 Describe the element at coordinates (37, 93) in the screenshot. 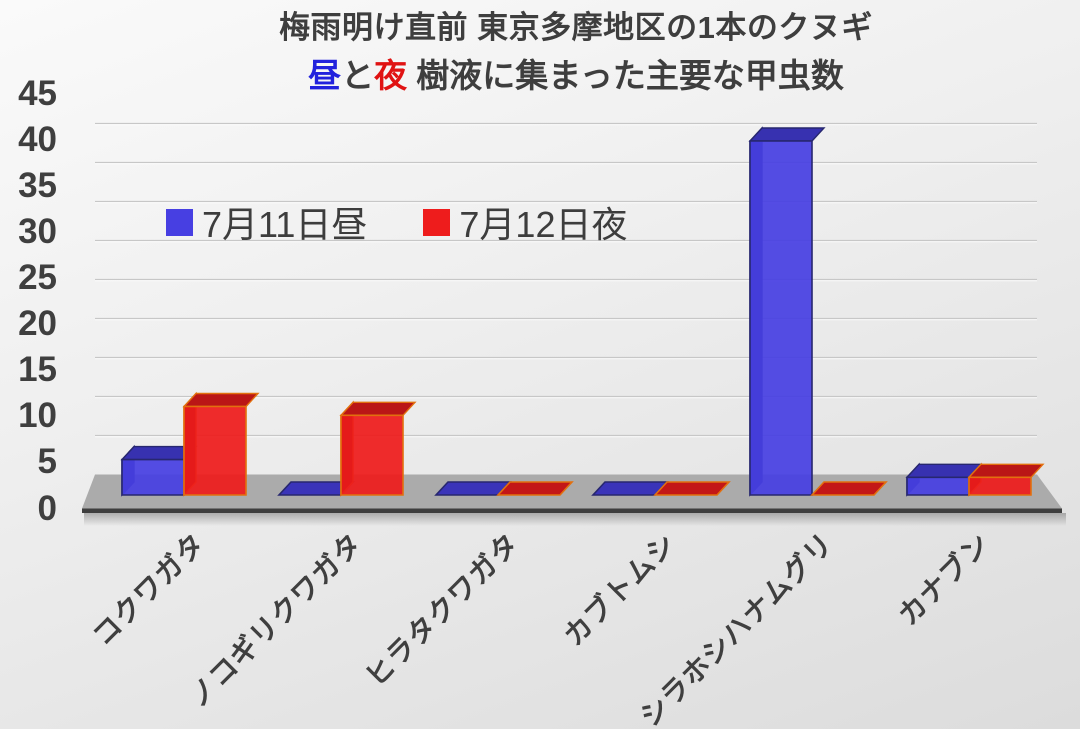

I see `y-axis-tick-label: 45` at that location.